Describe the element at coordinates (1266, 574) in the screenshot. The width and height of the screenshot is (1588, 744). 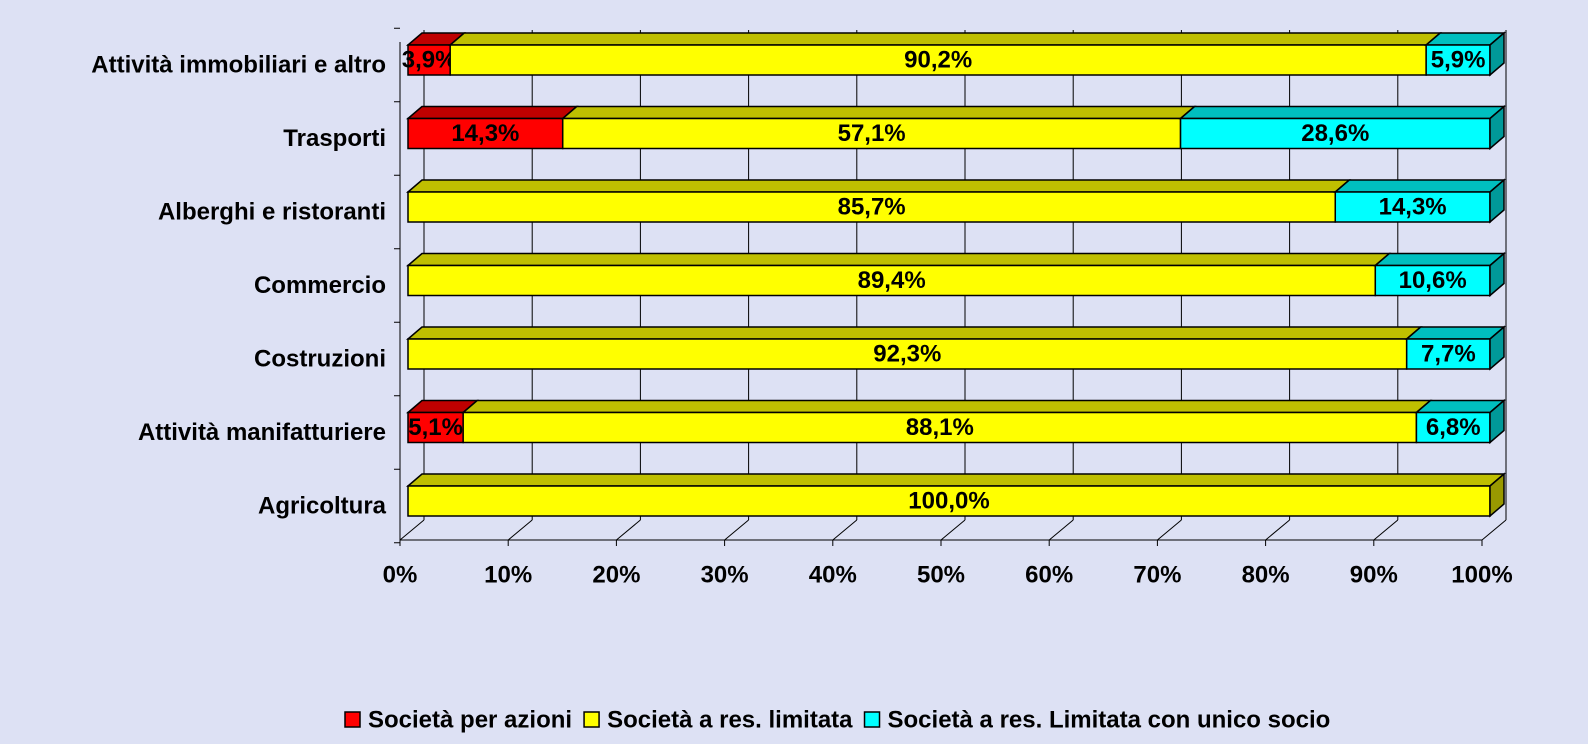
I see `x-tick-label: 80%` at that location.